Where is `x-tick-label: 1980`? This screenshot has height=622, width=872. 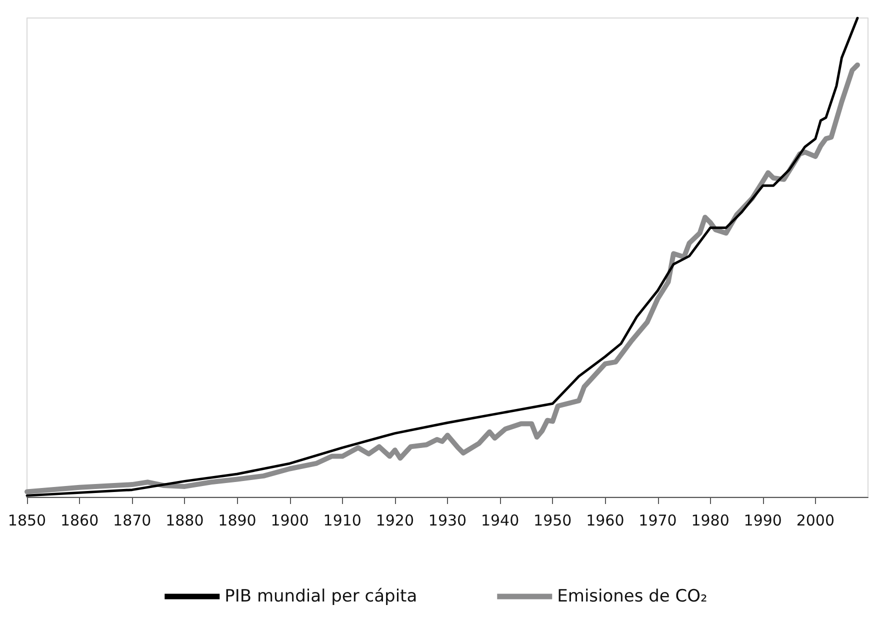
x-tick-label: 1980 is located at coordinates (710, 521).